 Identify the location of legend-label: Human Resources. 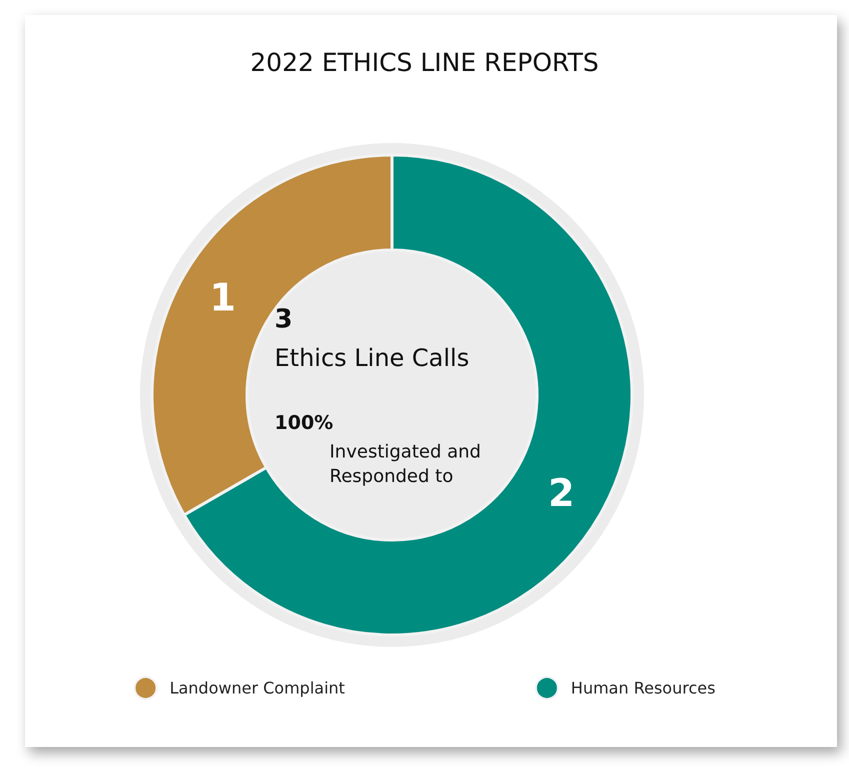
(643, 688).